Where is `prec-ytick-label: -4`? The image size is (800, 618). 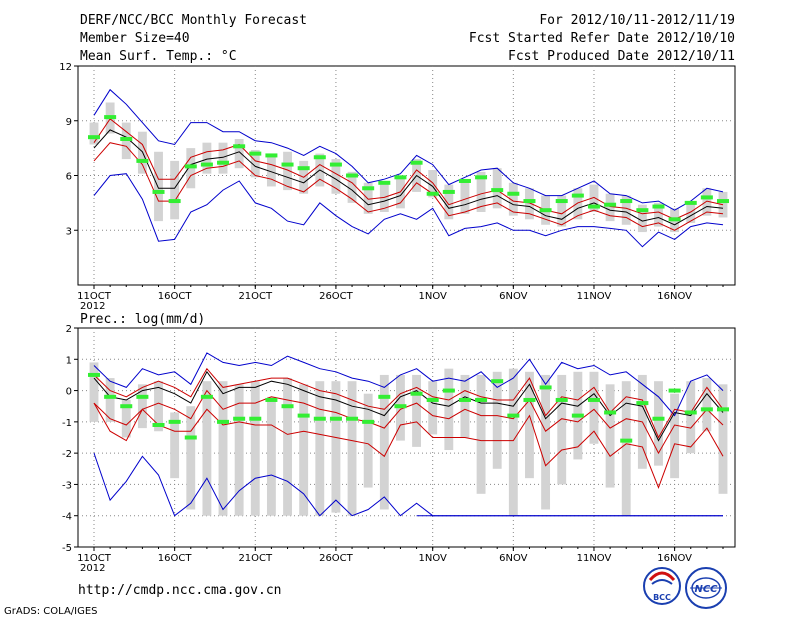
prec-ytick-label: -4 is located at coordinates (67, 517).